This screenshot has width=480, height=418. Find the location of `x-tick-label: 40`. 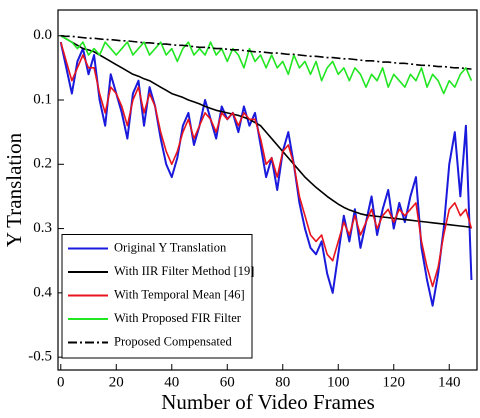

x-tick-label: 40 is located at coordinates (171, 382).